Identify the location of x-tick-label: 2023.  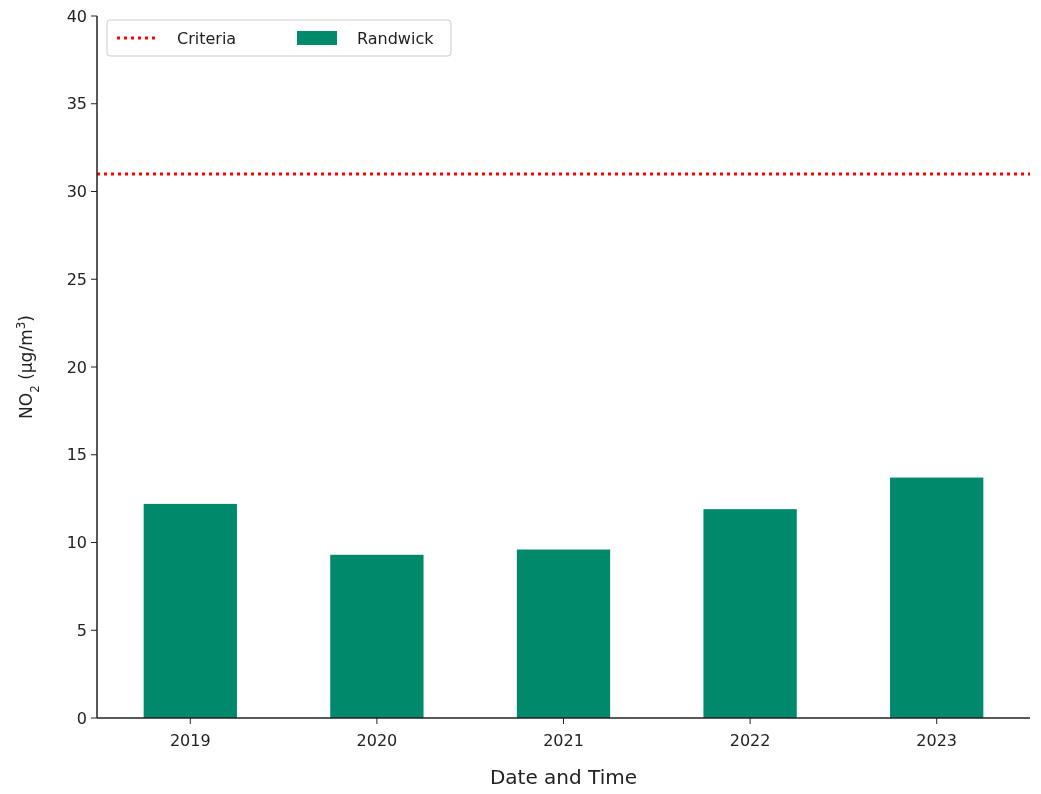
(937, 740).